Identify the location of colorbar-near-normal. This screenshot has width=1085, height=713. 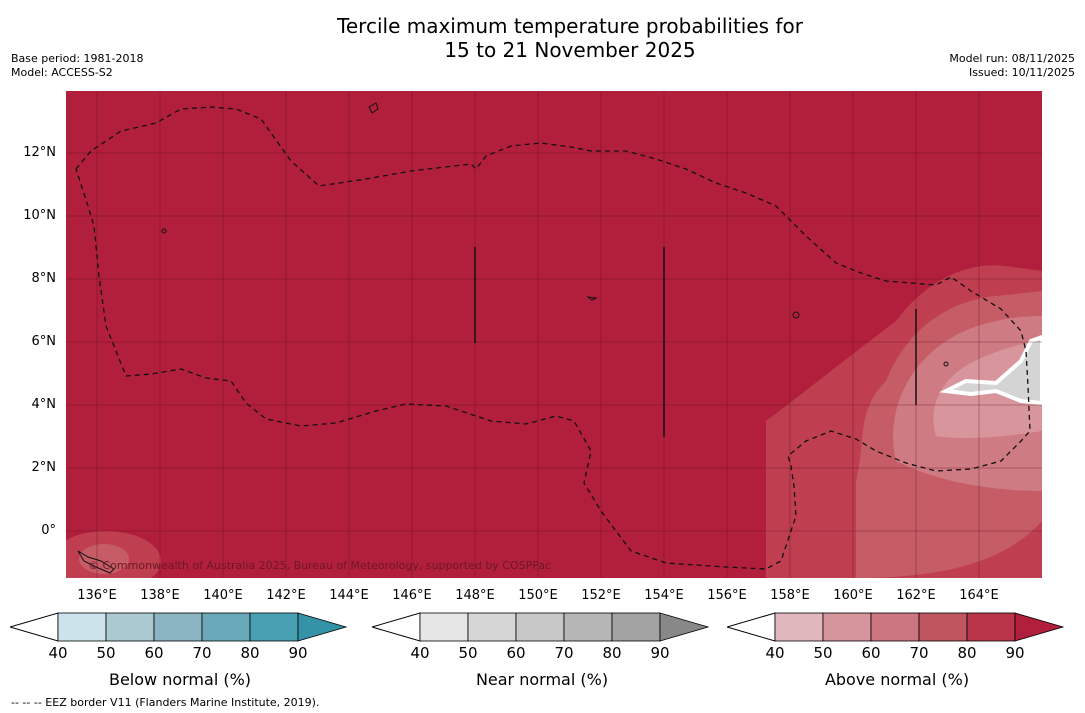
(541, 627).